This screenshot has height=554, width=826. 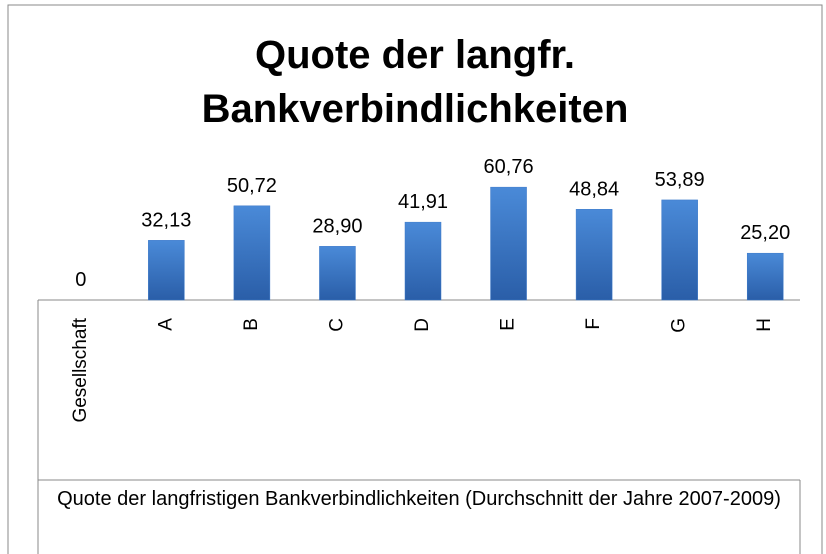 What do you see at coordinates (509, 167) in the screenshot?
I see `data-label: 60,76` at bounding box center [509, 167].